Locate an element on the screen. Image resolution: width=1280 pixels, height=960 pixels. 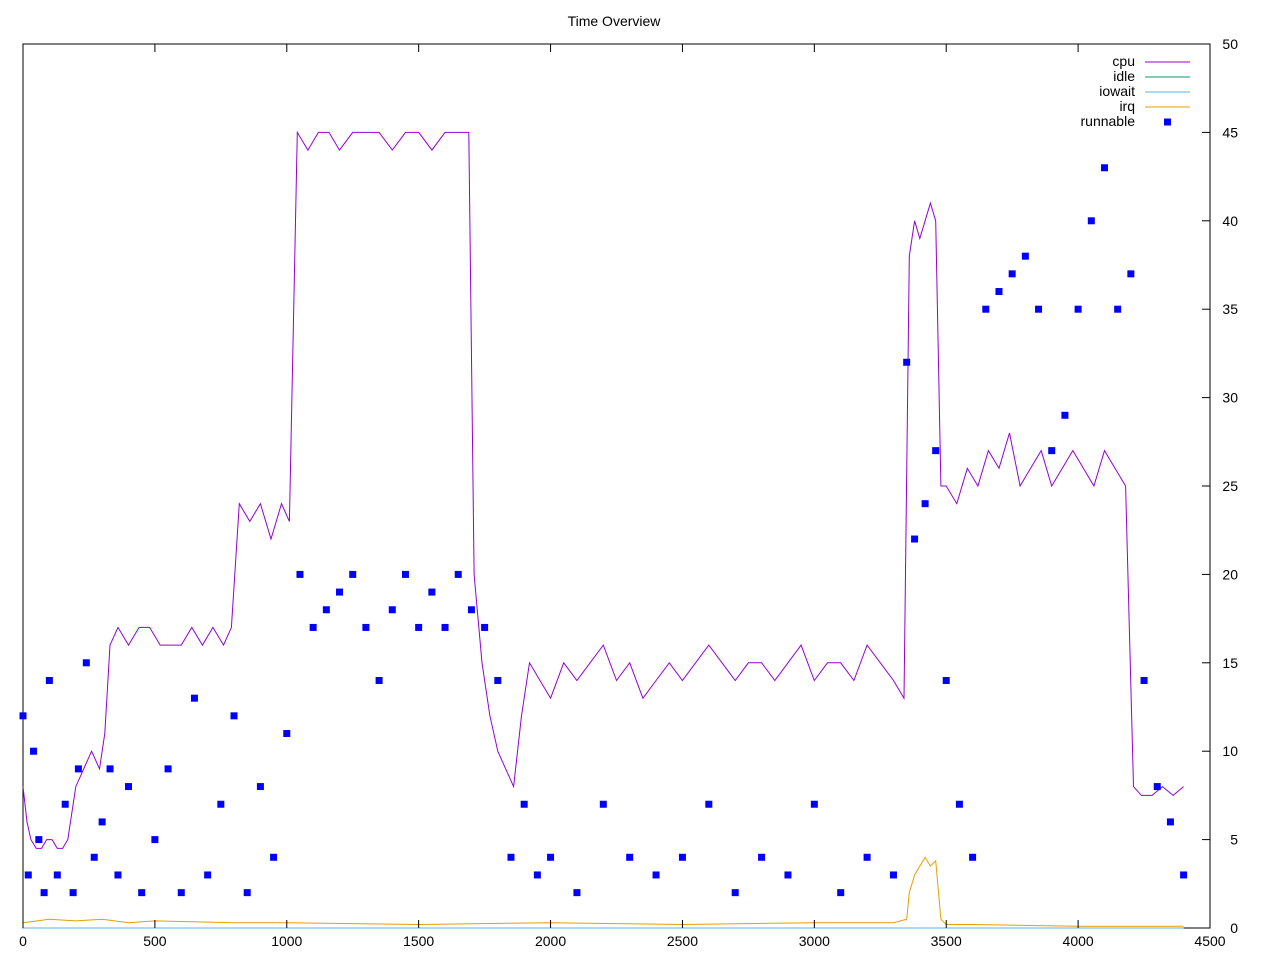
legend-label-runnable: runnable is located at coordinates (1108, 121).